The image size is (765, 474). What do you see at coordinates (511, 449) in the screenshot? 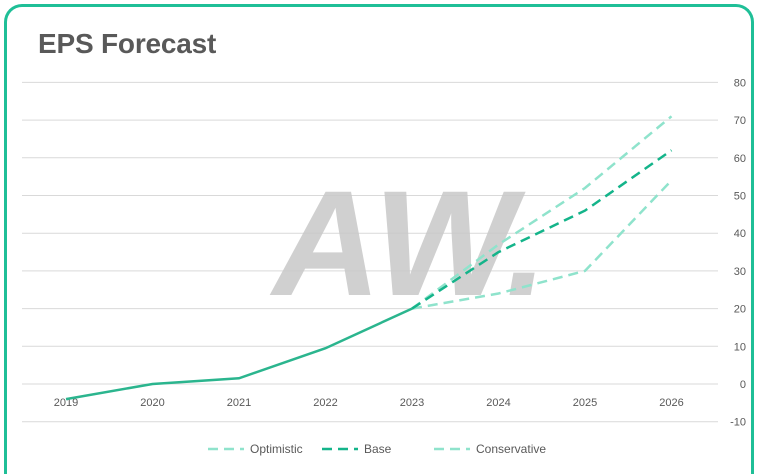
I see `legend-label-conservative: Conservative` at bounding box center [511, 449].